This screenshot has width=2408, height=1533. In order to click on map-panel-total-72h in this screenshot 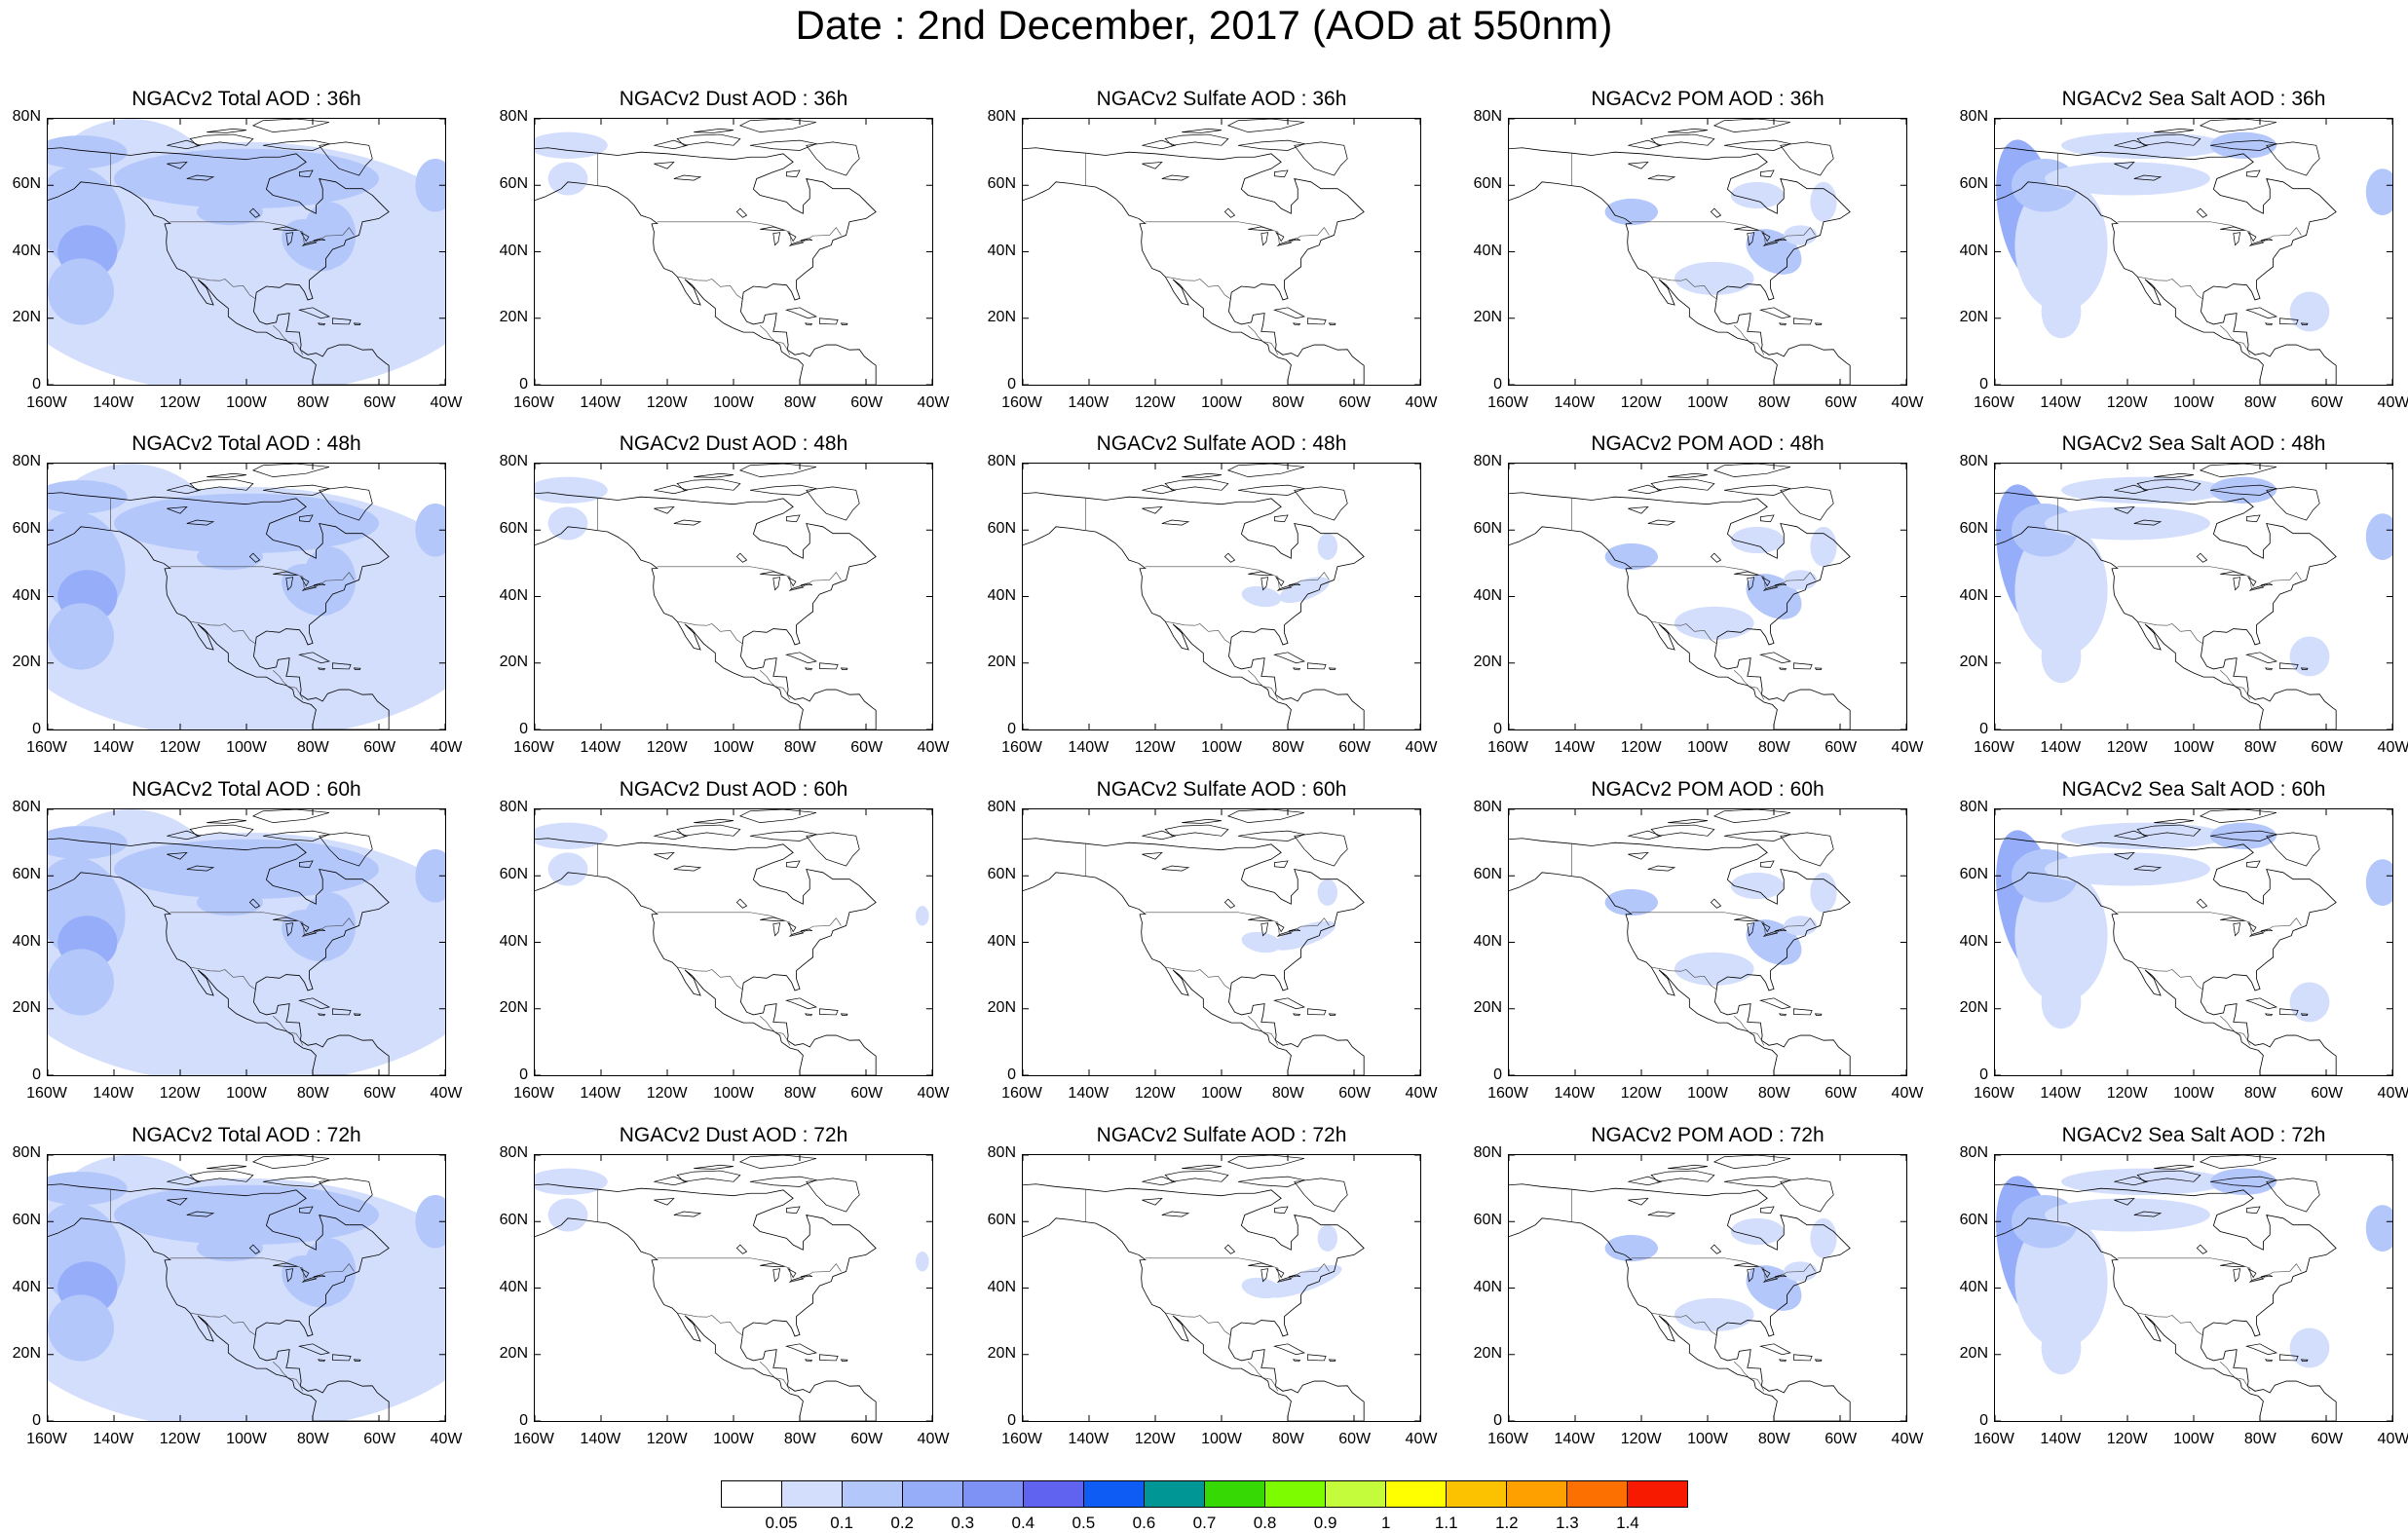, I will do `click(246, 1288)`.